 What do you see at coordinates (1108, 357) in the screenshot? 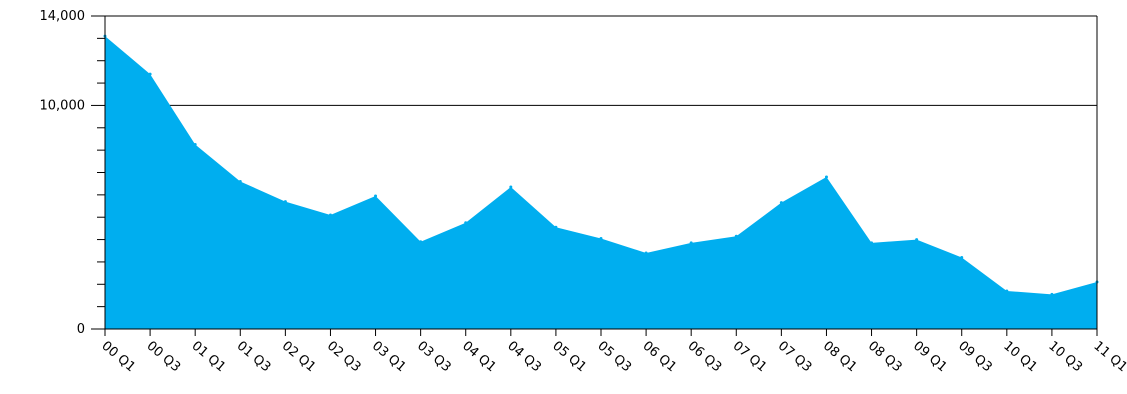
I see `x-tick-label: 11 Q1` at bounding box center [1108, 357].